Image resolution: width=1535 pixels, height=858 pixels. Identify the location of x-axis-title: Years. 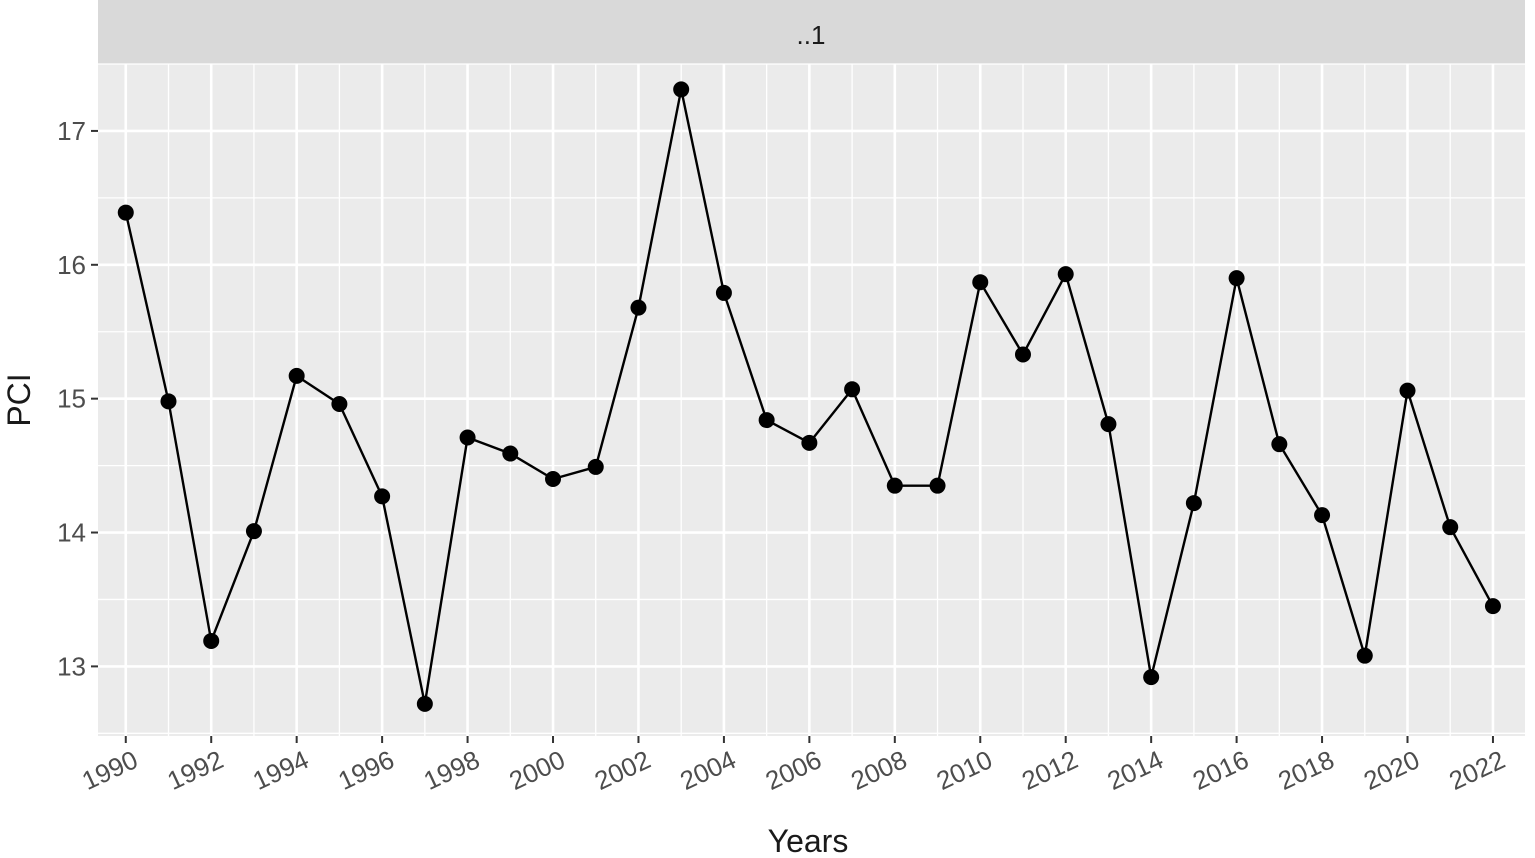
(808, 840).